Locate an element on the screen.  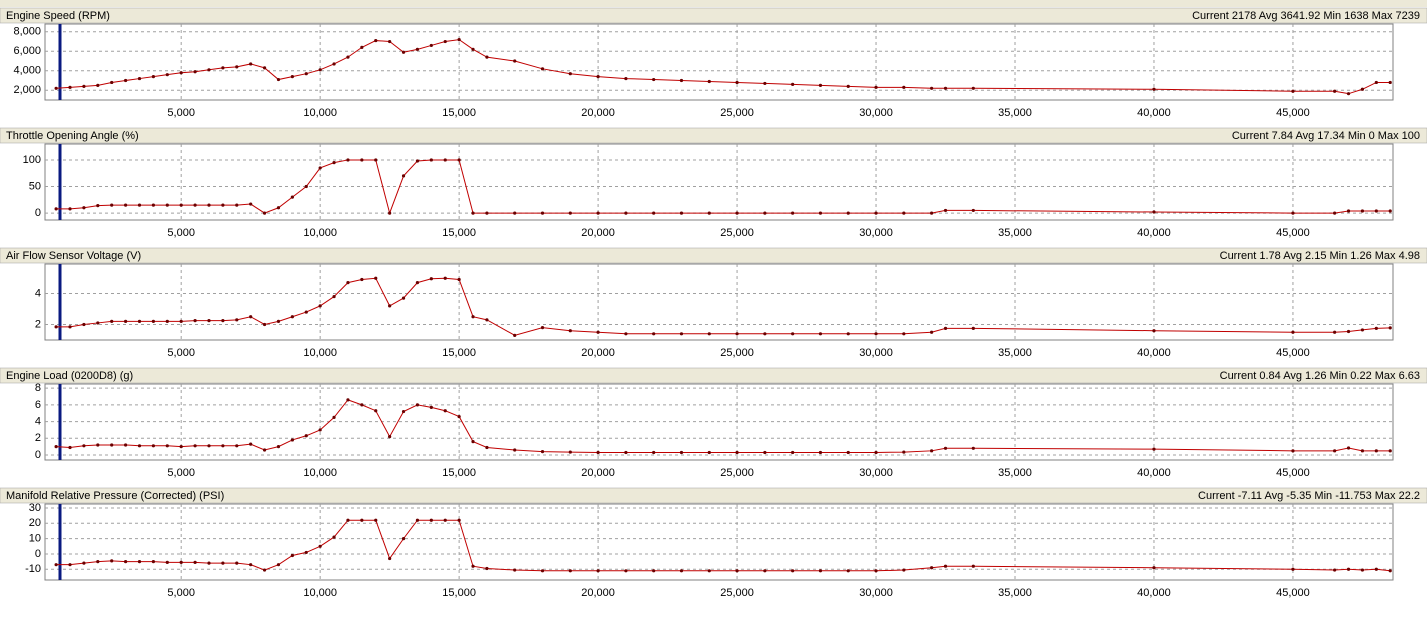
y-tick-label: 4 is located at coordinates (38, 421).